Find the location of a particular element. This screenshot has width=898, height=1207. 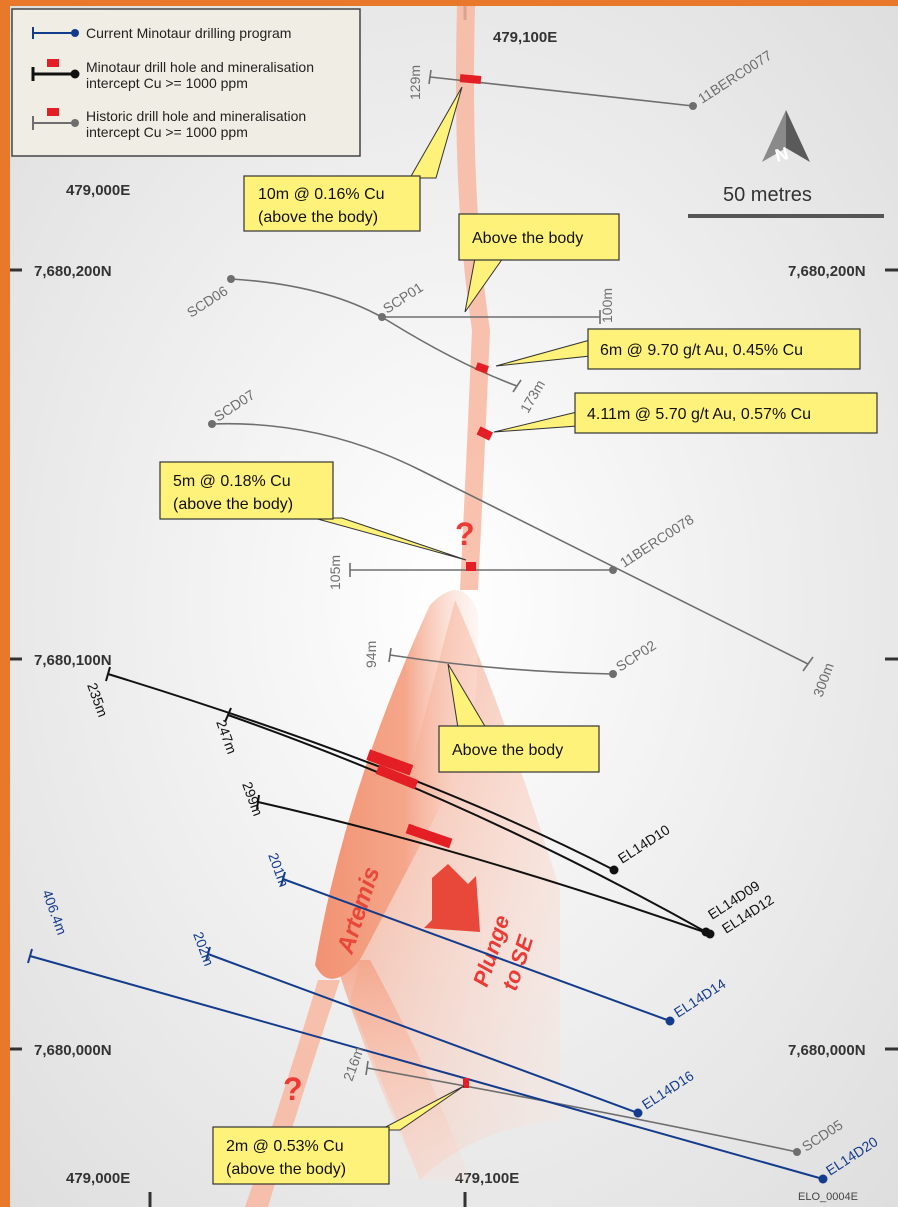

historic-hole-scp02-trace is located at coordinates (501, 664).